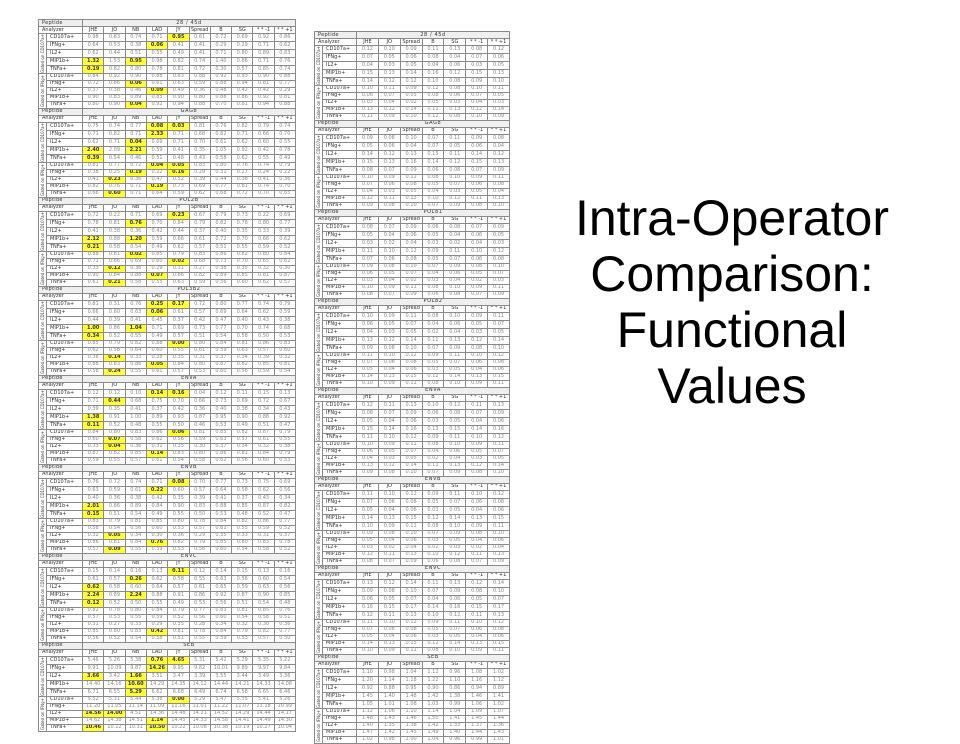 The height and width of the screenshot is (744, 960). What do you see at coordinates (114, 76) in the screenshot?
I see `value-cell: 0.92` at bounding box center [114, 76].